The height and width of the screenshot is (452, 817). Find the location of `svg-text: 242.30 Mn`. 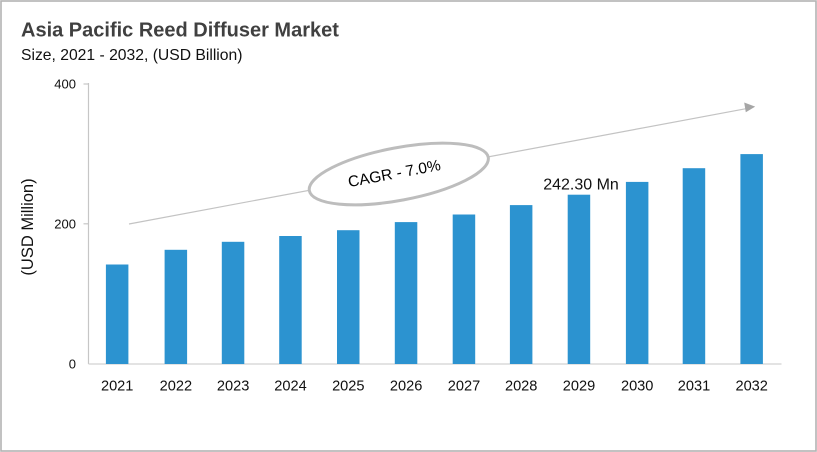

svg-text: 242.30 Mn is located at coordinates (581, 184).